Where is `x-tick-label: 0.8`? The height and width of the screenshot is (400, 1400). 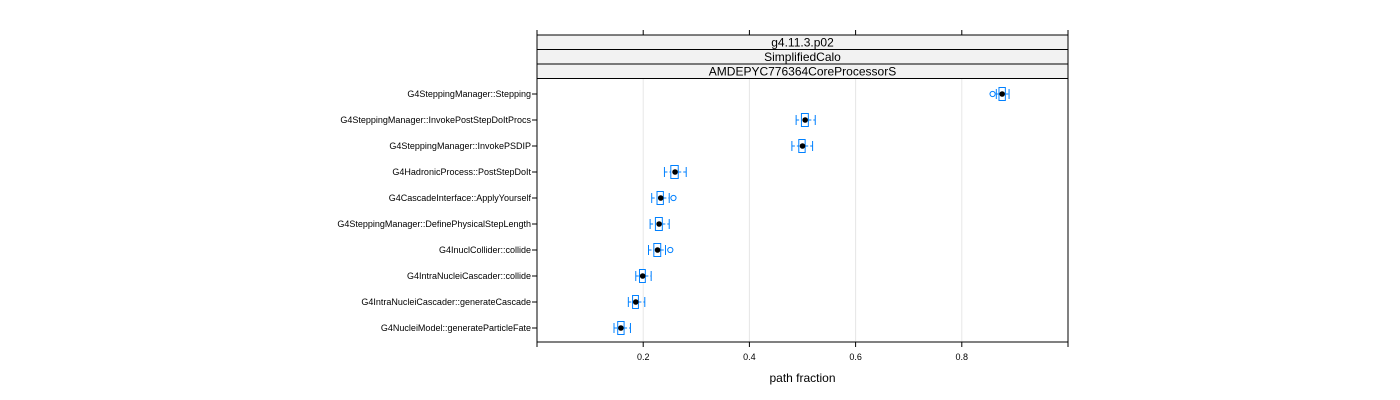
x-tick-label: 0.8 is located at coordinates (962, 357).